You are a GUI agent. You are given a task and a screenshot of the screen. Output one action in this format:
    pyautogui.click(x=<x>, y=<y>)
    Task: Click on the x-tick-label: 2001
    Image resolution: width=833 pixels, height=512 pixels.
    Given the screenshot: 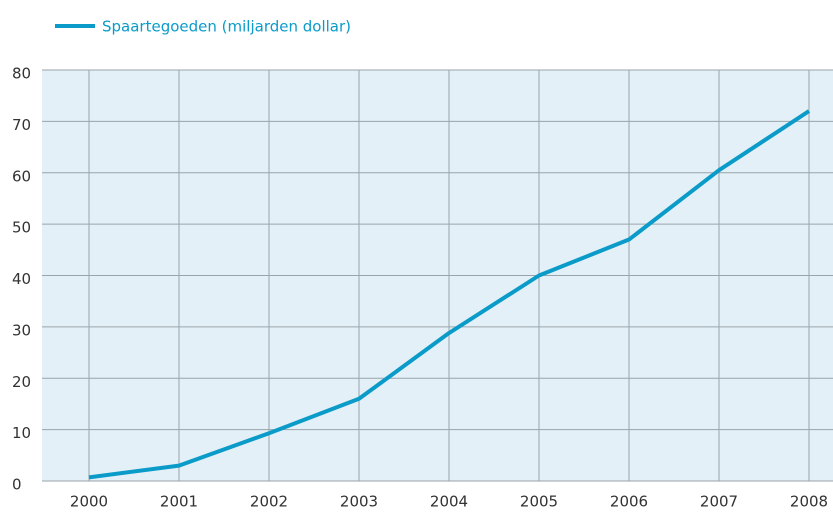 What is the action you would take?
    pyautogui.click(x=179, y=502)
    